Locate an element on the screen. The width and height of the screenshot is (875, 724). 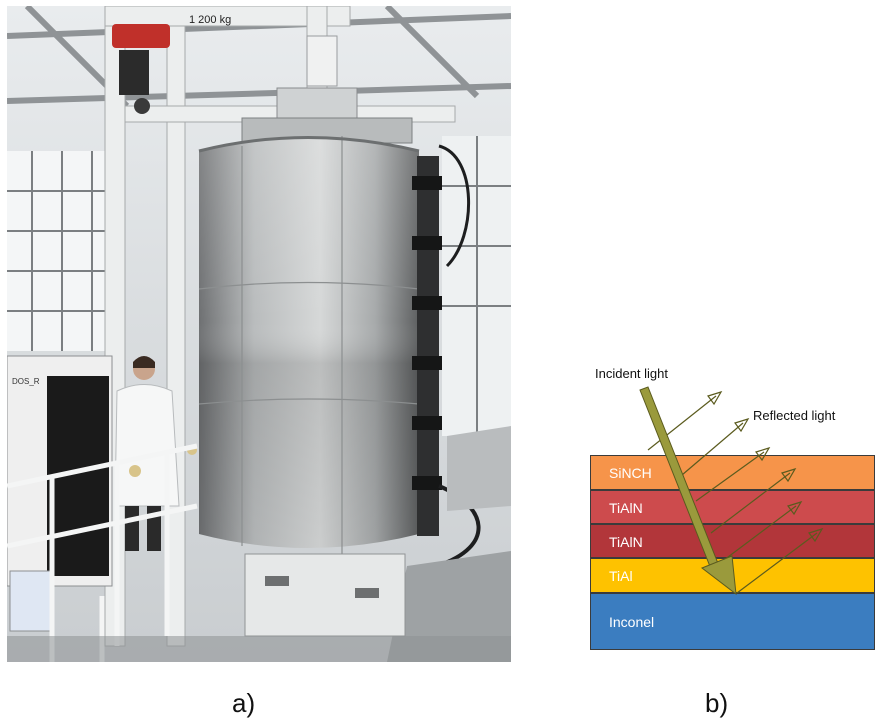
reflected-arrow-6-head is located at coordinates (816, 535).